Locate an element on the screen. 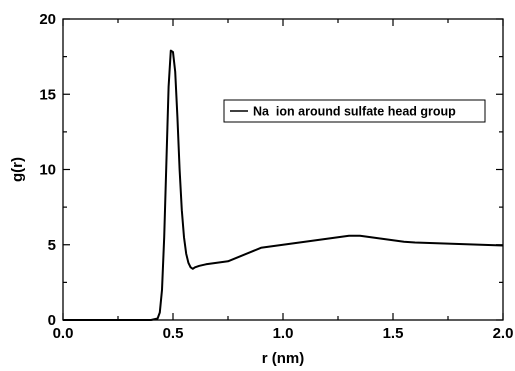 The width and height of the screenshot is (515, 371). y-tick-label: 0 is located at coordinates (52, 320).